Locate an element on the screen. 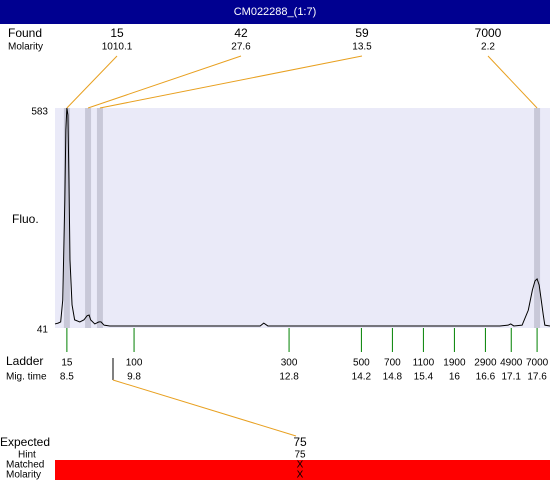  ladder-time: 17.6 is located at coordinates (537, 377).